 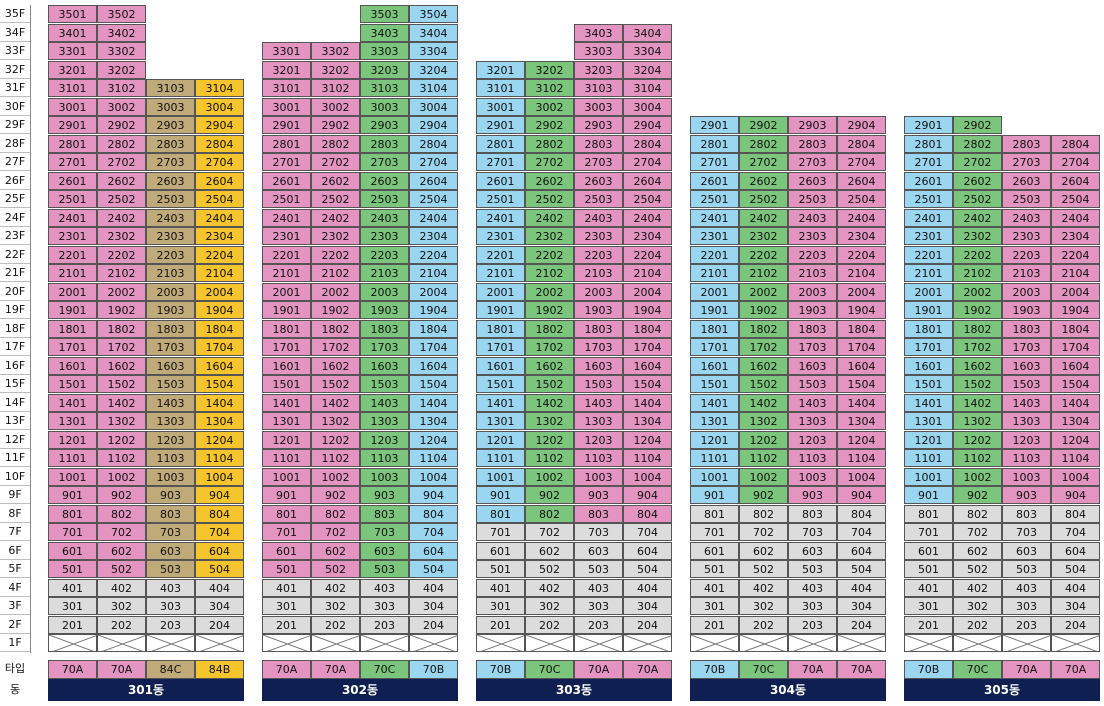 I want to click on unit-cell: 502, so click(x=763, y=569).